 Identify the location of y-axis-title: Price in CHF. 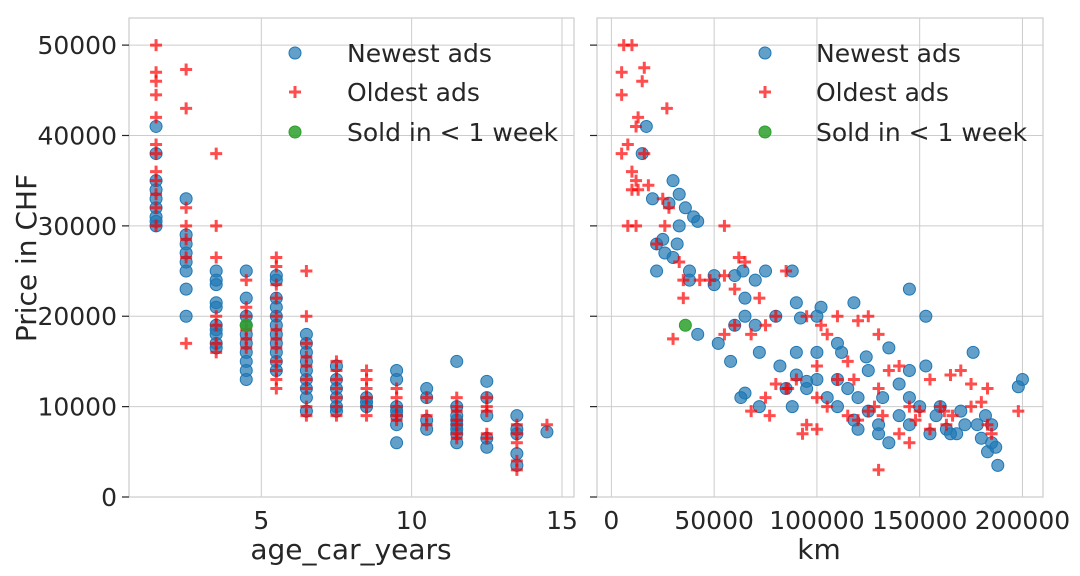
(26, 258).